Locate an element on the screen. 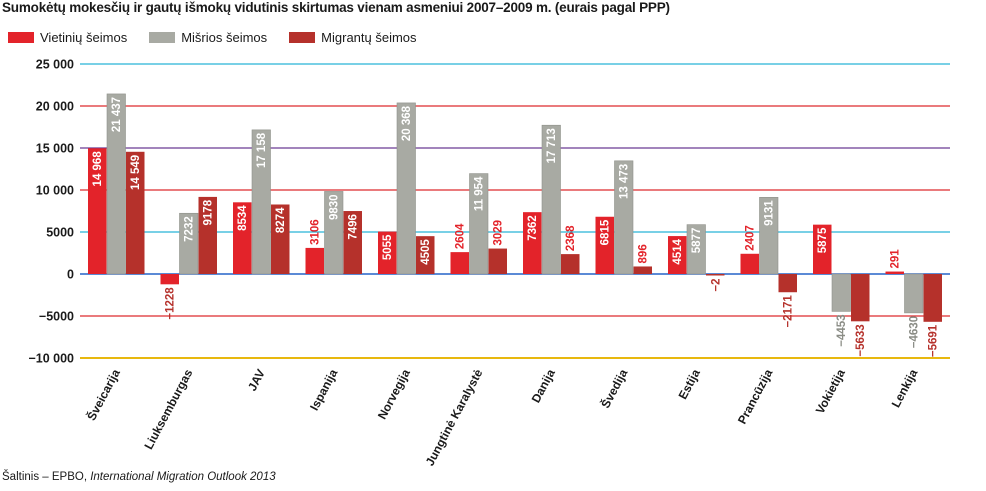 The height and width of the screenshot is (491, 986). data-label-vietiniu-3: 3106 is located at coordinates (316, 232).